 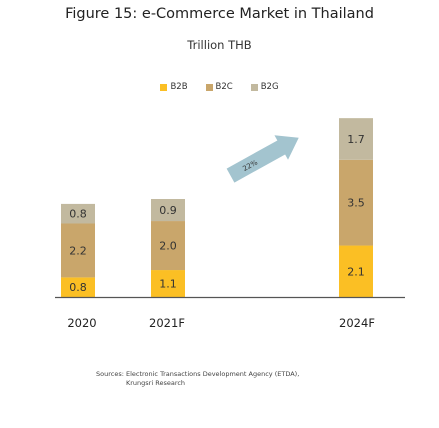 I want to click on data-label-b2b-2024f: 2.1, so click(x=356, y=271).